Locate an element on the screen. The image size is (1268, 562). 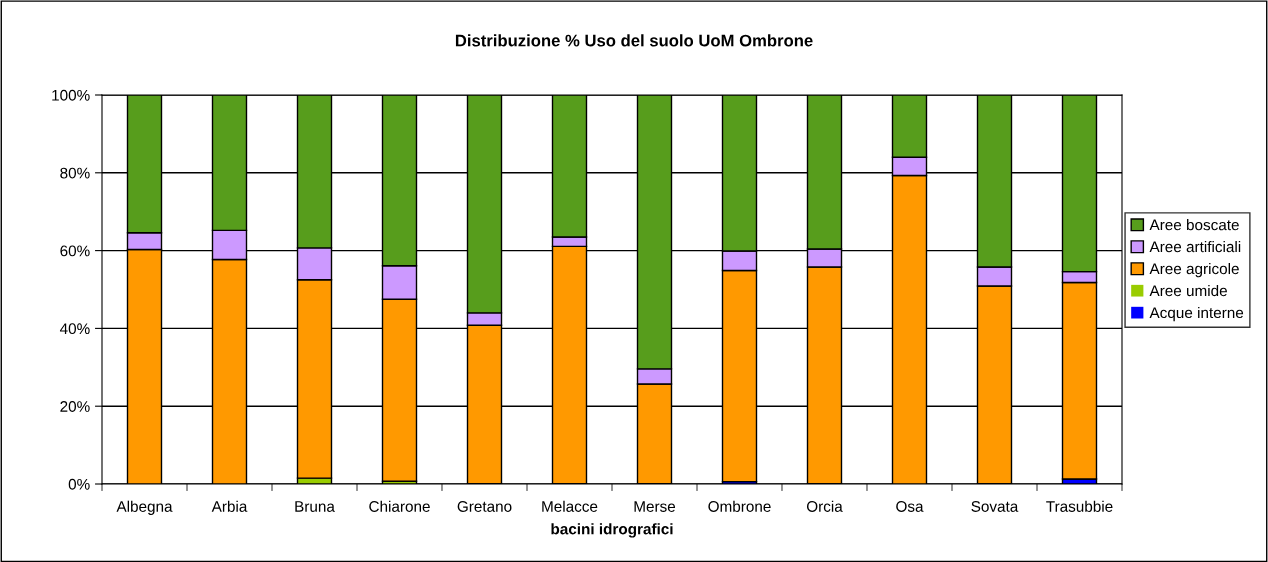
y-tick-label: 0% is located at coordinates (79, 484).